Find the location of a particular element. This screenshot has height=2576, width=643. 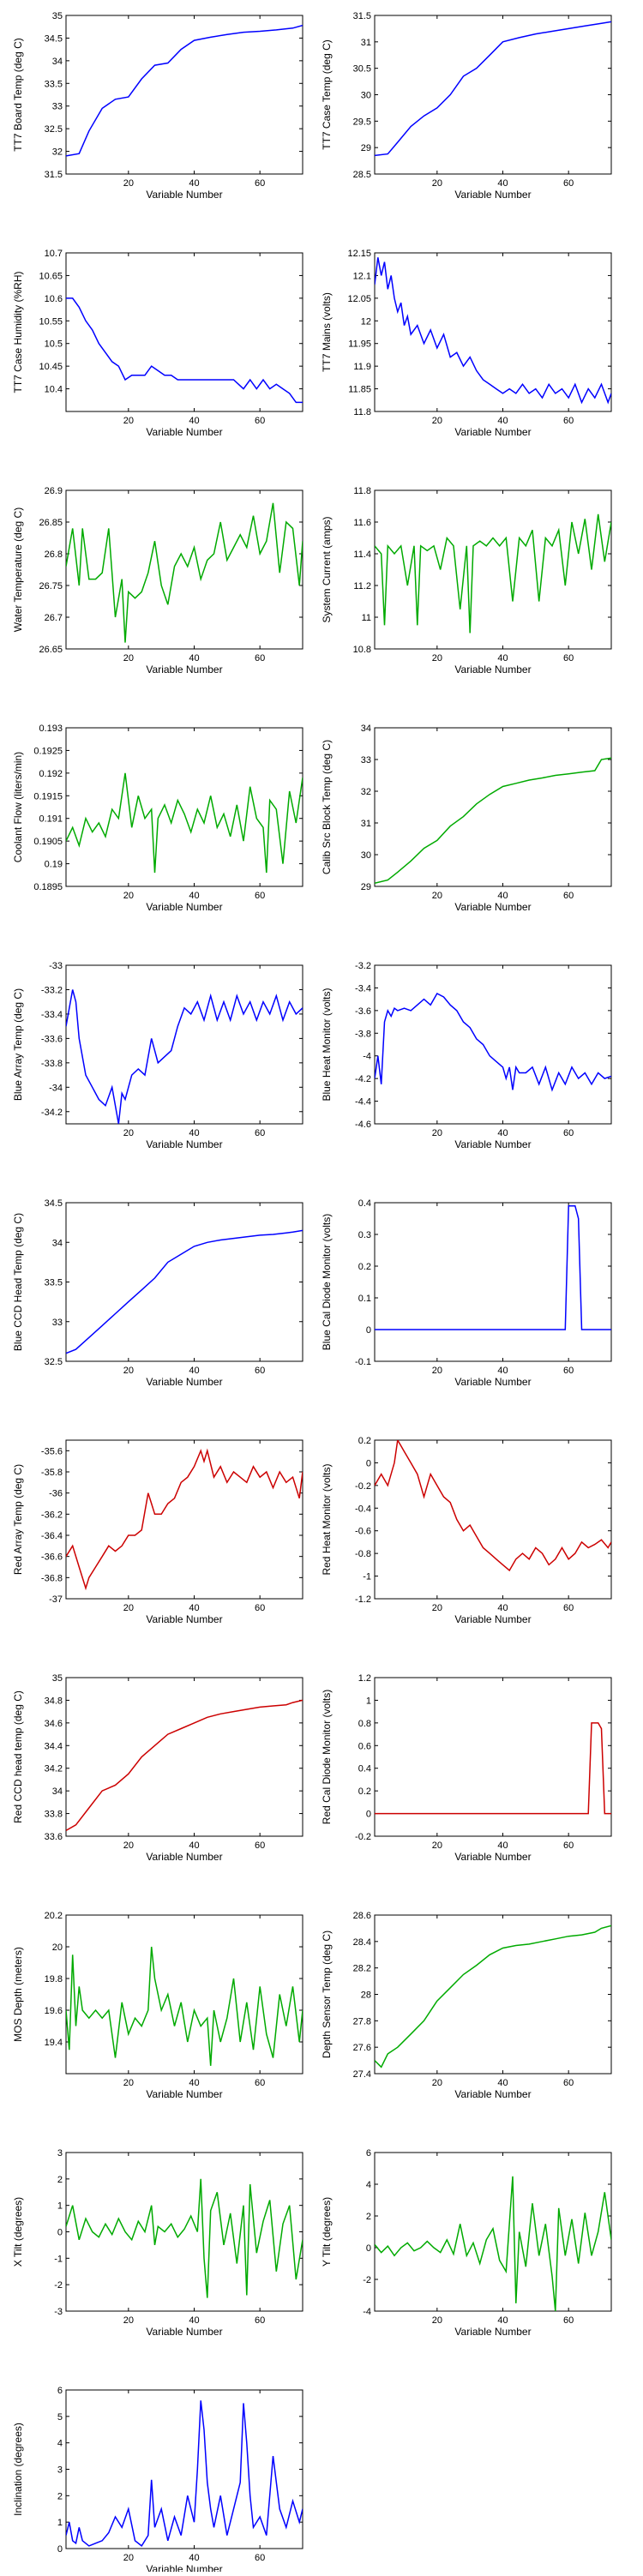

y-tick-label: 11.6 is located at coordinates (362, 523).